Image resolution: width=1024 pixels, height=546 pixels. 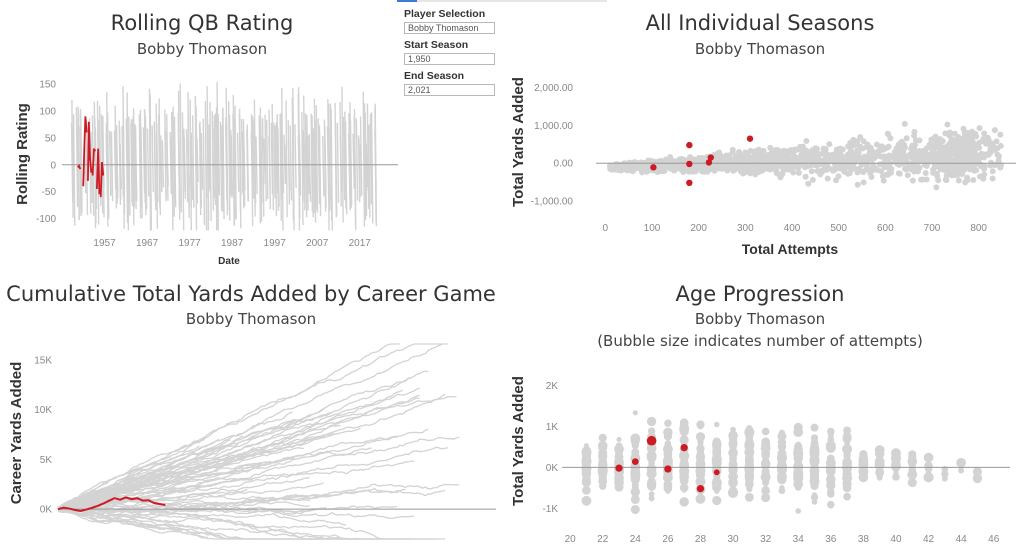 I want to click on start-season-input: 1,950, so click(x=449, y=59).